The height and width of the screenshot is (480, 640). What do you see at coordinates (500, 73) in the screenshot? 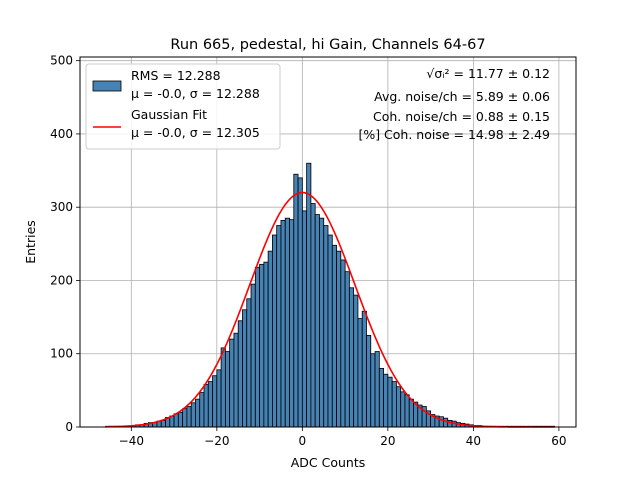
I see `annotation-sigma-value: = 11.77 ± 0.12` at bounding box center [500, 73].